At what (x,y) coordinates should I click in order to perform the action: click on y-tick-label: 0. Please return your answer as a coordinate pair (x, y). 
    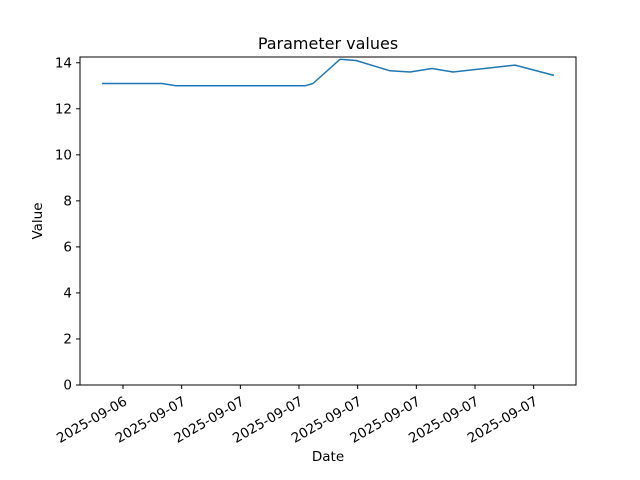
    Looking at the image, I should click on (67, 386).